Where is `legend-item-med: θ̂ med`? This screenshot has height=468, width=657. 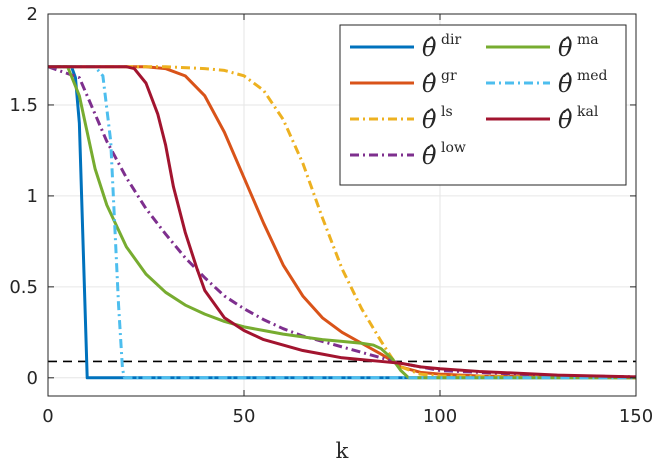
legend-item-med: θ̂ med is located at coordinates (547, 83).